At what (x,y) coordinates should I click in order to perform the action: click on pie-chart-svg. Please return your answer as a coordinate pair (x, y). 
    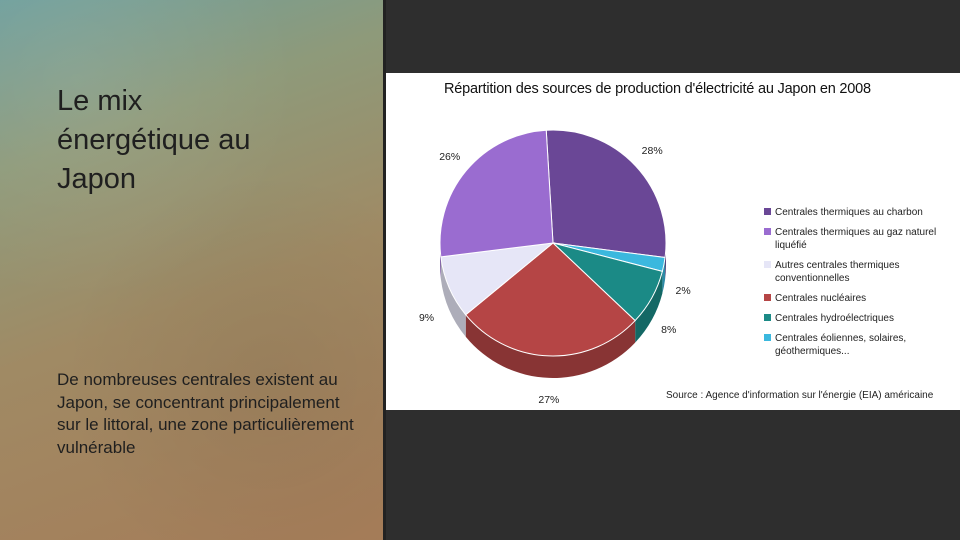
    Looking at the image, I should click on (553, 254).